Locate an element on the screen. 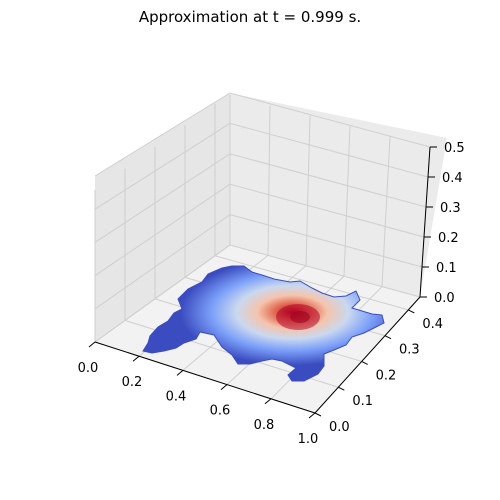  x-tick-label: 0.4 is located at coordinates (176, 396).